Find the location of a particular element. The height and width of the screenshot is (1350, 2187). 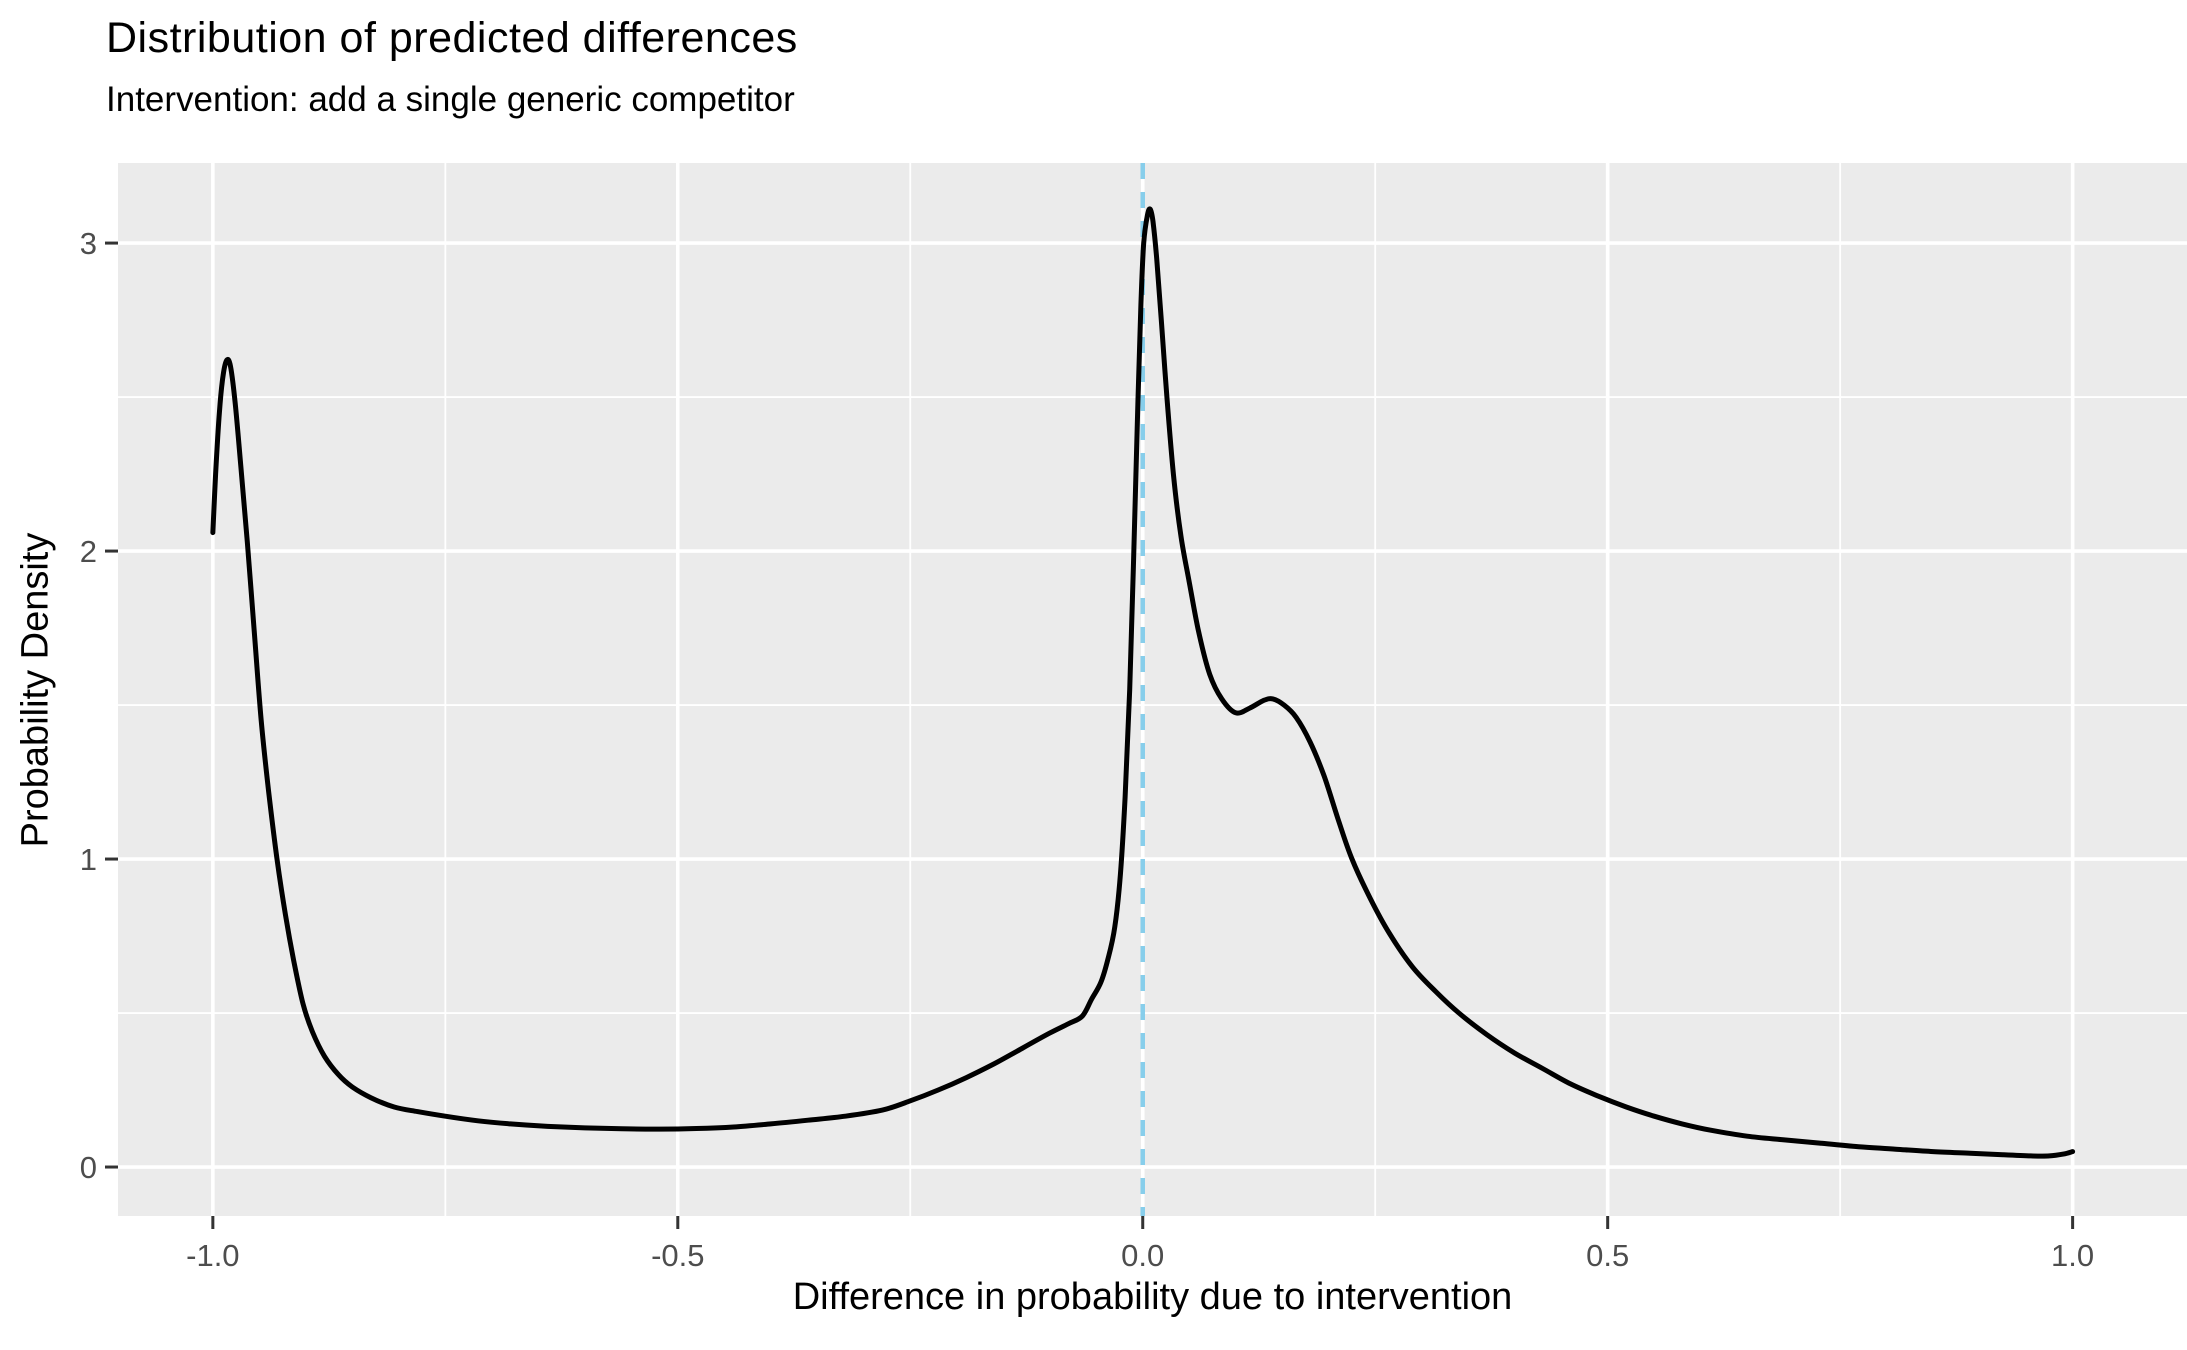

chart-title: Distribution of predicted differences is located at coordinates (452, 38).